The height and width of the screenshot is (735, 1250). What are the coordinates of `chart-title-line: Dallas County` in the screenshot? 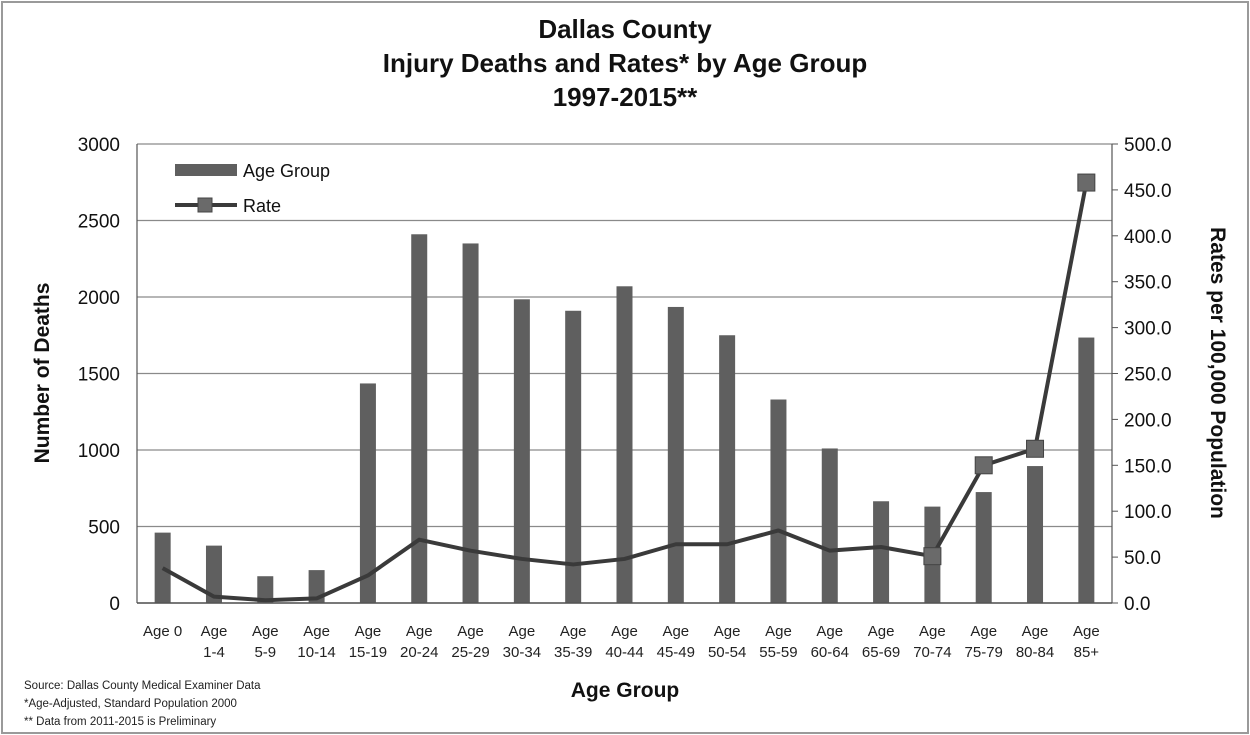 It's located at (625, 29).